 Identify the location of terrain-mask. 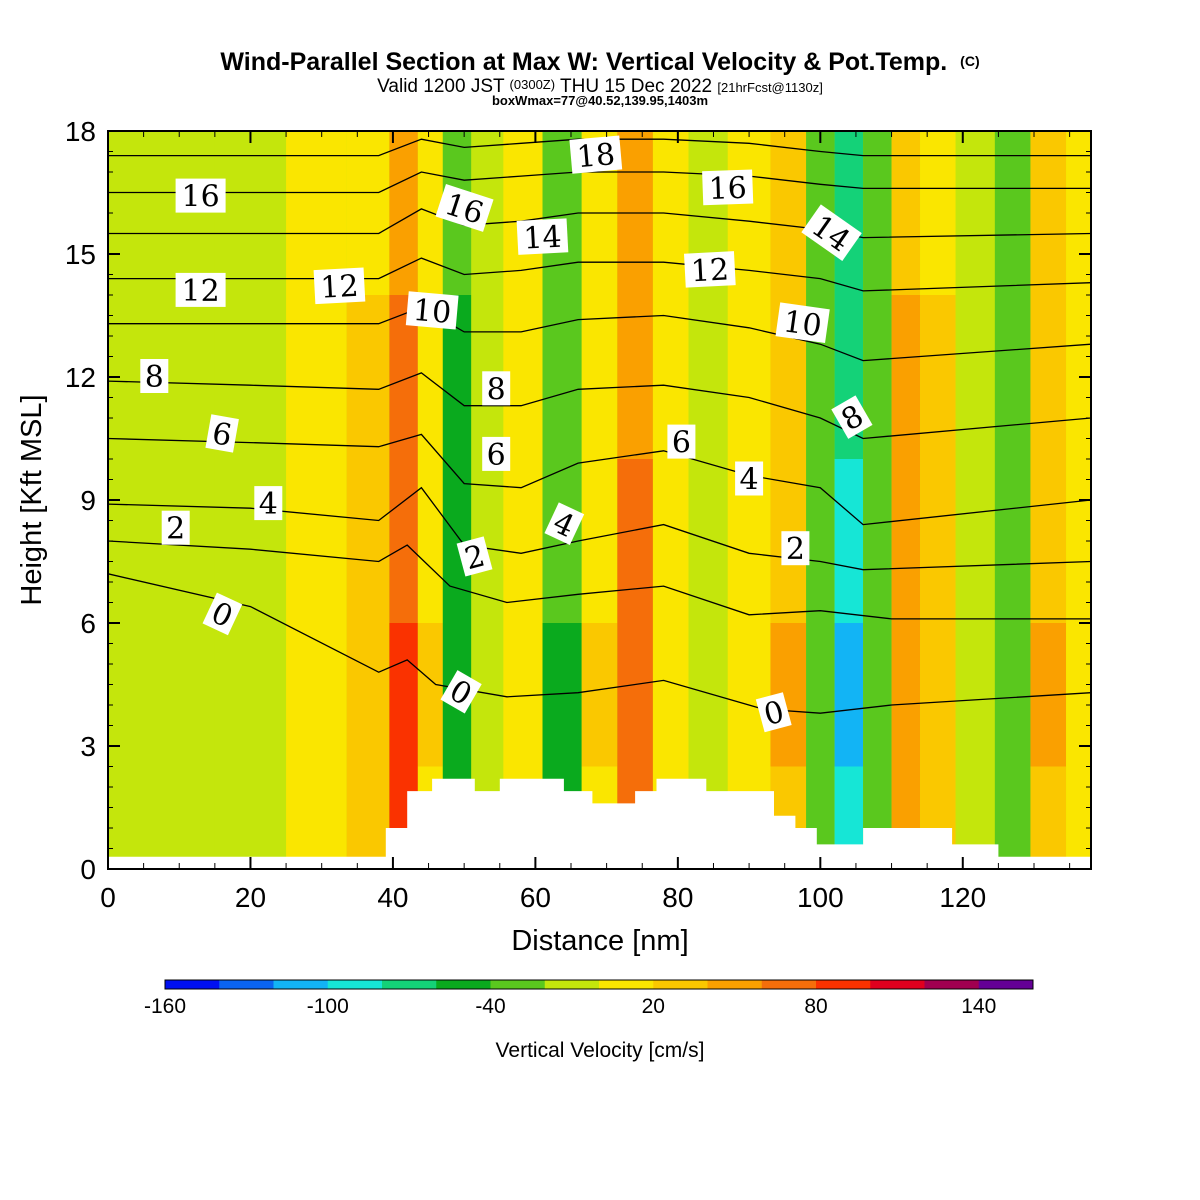
(599, 823).